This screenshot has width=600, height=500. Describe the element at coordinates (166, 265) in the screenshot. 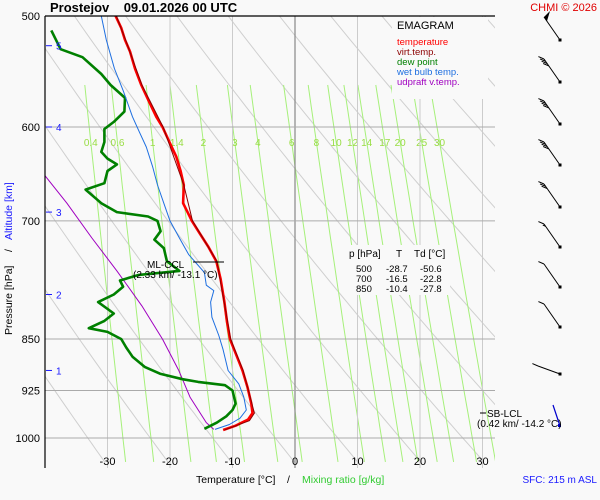

I see `ml-ccl-label: ML-CCL` at that location.